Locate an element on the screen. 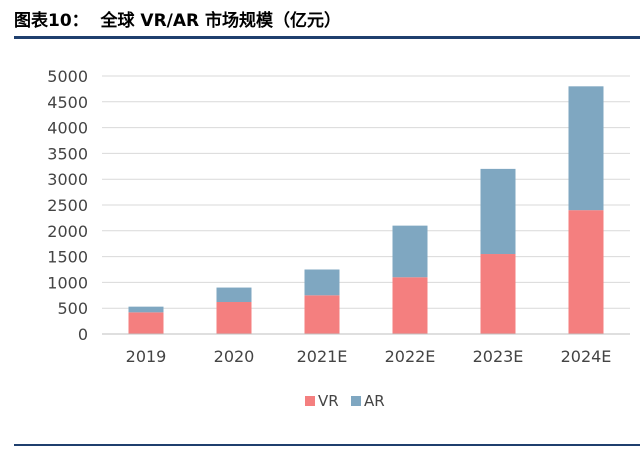 The width and height of the screenshot is (640, 452). bar-vr-2019 is located at coordinates (146, 323).